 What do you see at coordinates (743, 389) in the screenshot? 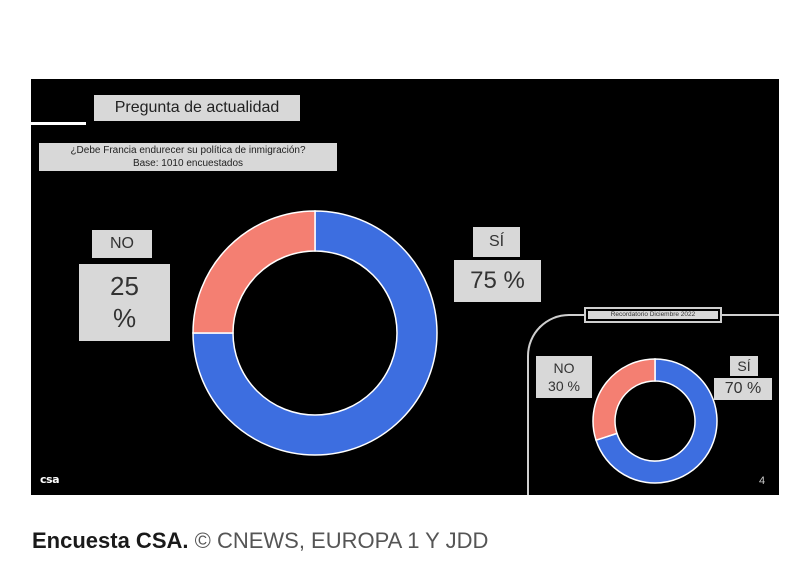
I see `reminder-si-value: 70 %` at bounding box center [743, 389].